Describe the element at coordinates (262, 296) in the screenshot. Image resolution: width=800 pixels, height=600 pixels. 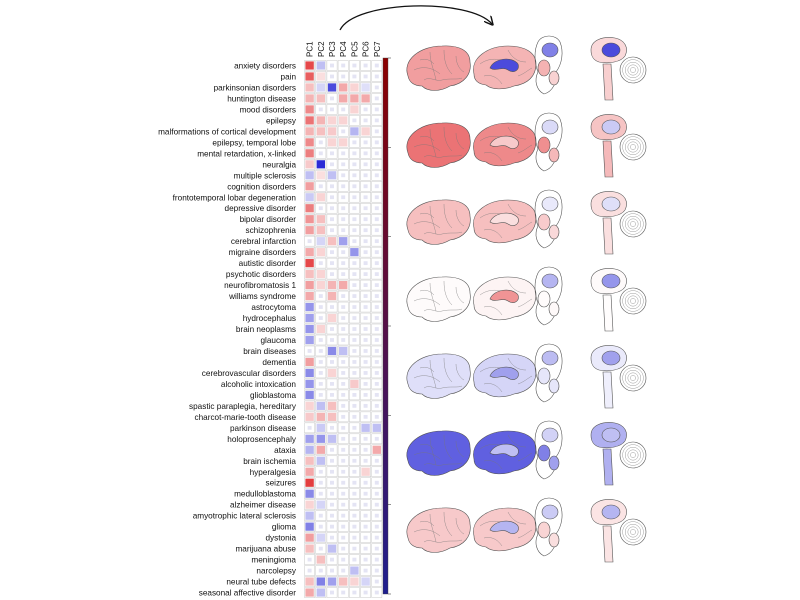
I see `row-label: williams syndrome` at that location.